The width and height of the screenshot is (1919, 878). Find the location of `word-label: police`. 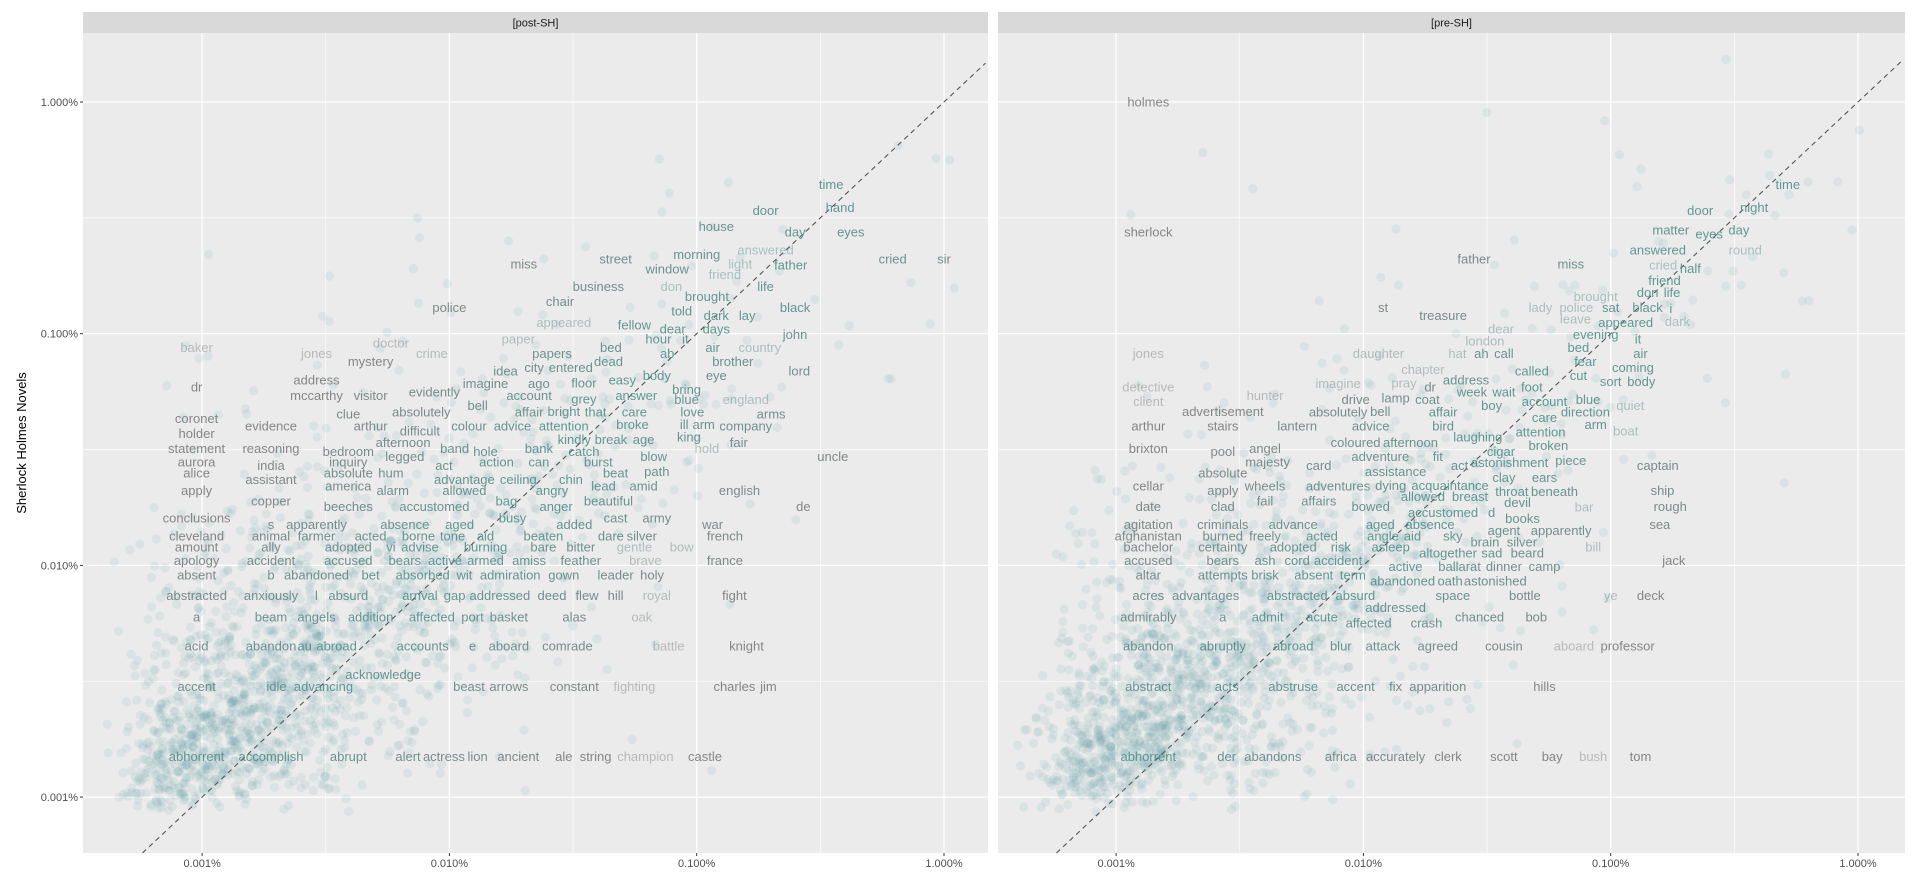

word-label: police is located at coordinates (449, 307).